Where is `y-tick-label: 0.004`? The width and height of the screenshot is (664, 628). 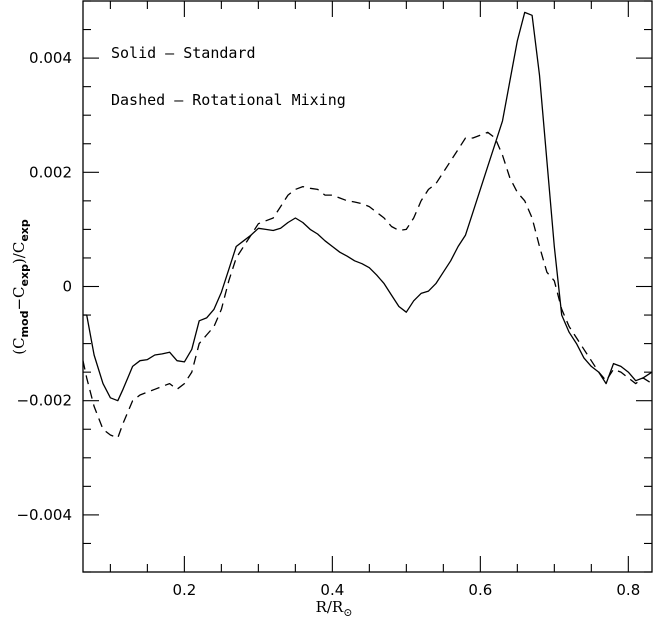
y-tick-label: 0.004 is located at coordinates (50, 58).